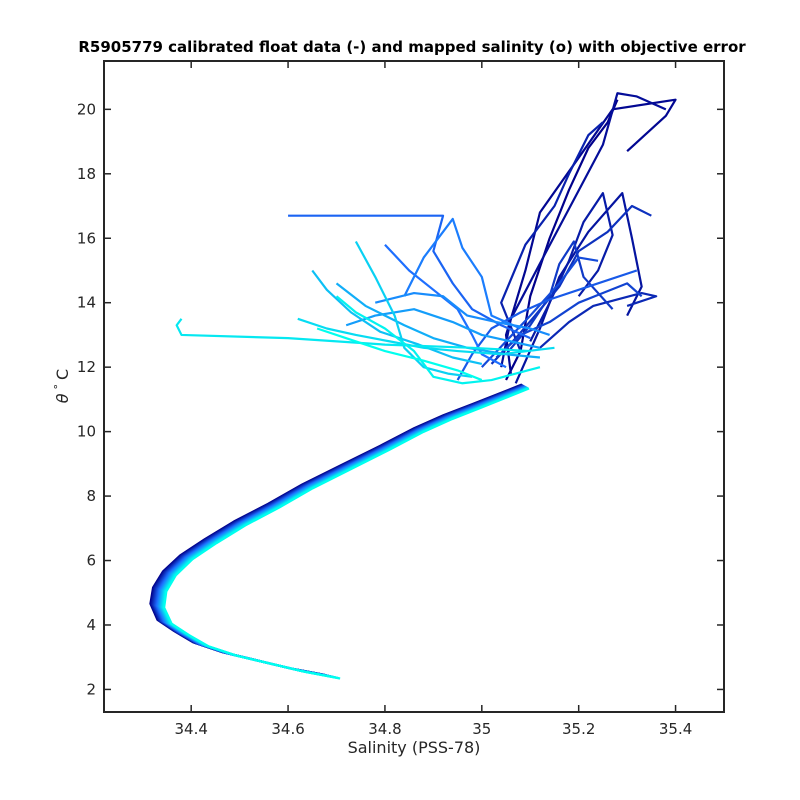 This screenshot has height=800, width=800. Describe the element at coordinates (86, 432) in the screenshot. I see `y-tick-label: 10` at that location.